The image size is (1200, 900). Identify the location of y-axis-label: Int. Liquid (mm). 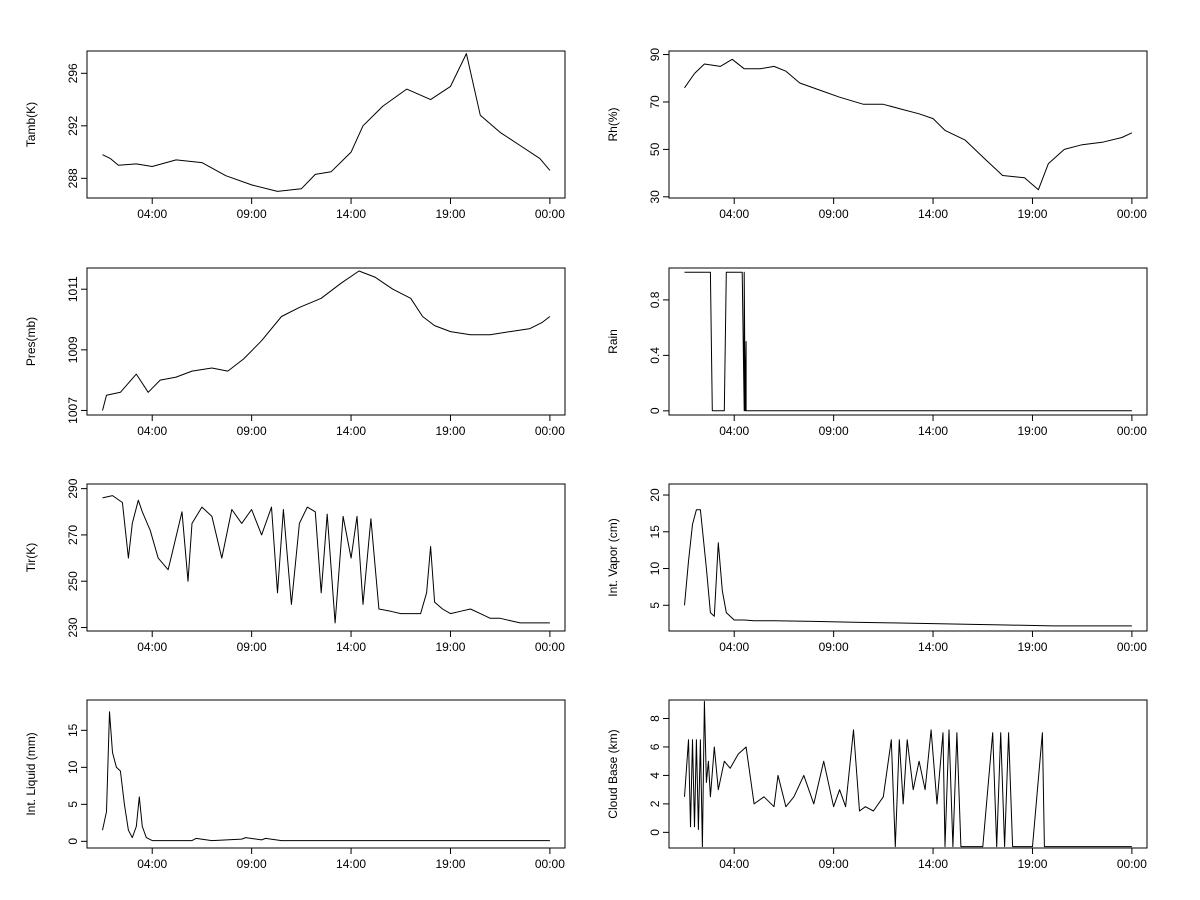
(31, 773).